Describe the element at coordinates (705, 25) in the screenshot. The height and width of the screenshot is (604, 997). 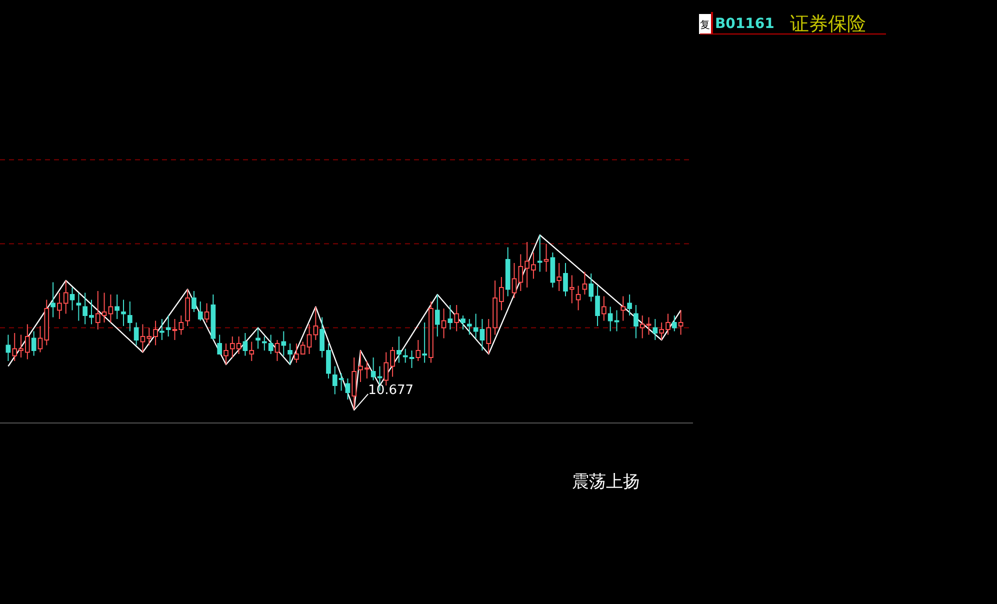
I see `text: 复` at that location.